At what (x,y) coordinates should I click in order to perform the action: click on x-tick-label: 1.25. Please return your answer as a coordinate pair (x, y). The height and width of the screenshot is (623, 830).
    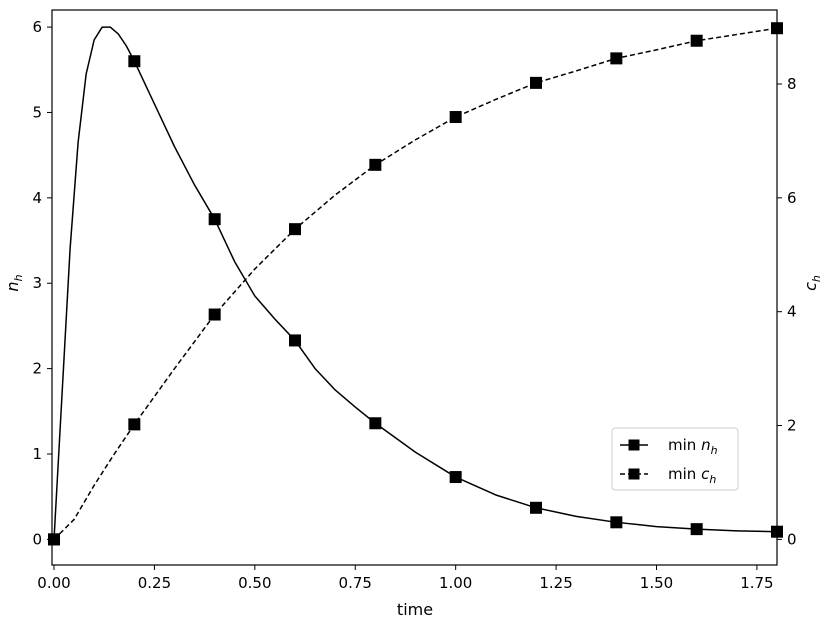
    Looking at the image, I should click on (555, 583).